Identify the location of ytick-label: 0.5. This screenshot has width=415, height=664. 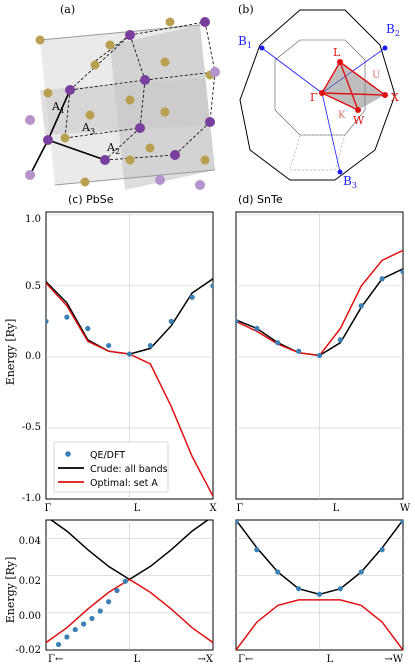
(33, 286).